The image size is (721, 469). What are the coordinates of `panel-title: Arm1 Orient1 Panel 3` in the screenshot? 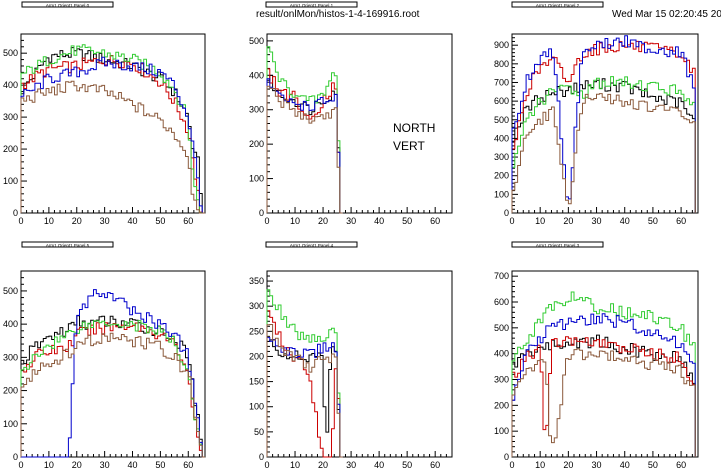 It's located at (558, 245).